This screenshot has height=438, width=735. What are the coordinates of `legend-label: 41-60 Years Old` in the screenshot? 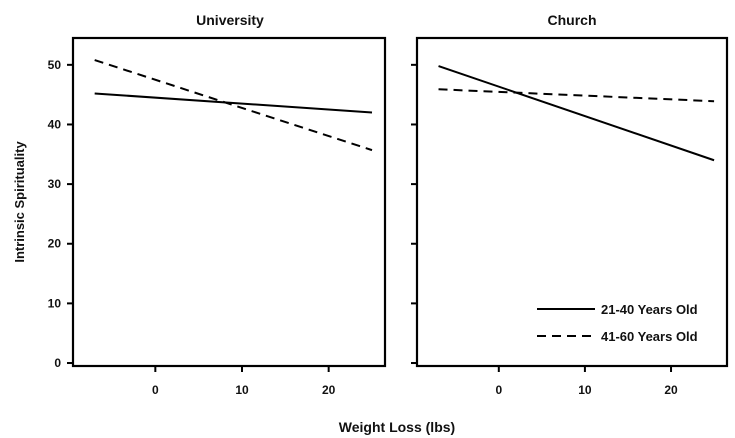 It's located at (649, 336).